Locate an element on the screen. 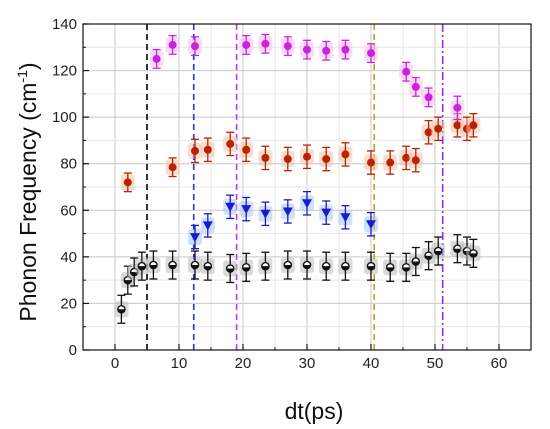 The image size is (550, 429). y-tick-label: 0 is located at coordinates (73, 350).